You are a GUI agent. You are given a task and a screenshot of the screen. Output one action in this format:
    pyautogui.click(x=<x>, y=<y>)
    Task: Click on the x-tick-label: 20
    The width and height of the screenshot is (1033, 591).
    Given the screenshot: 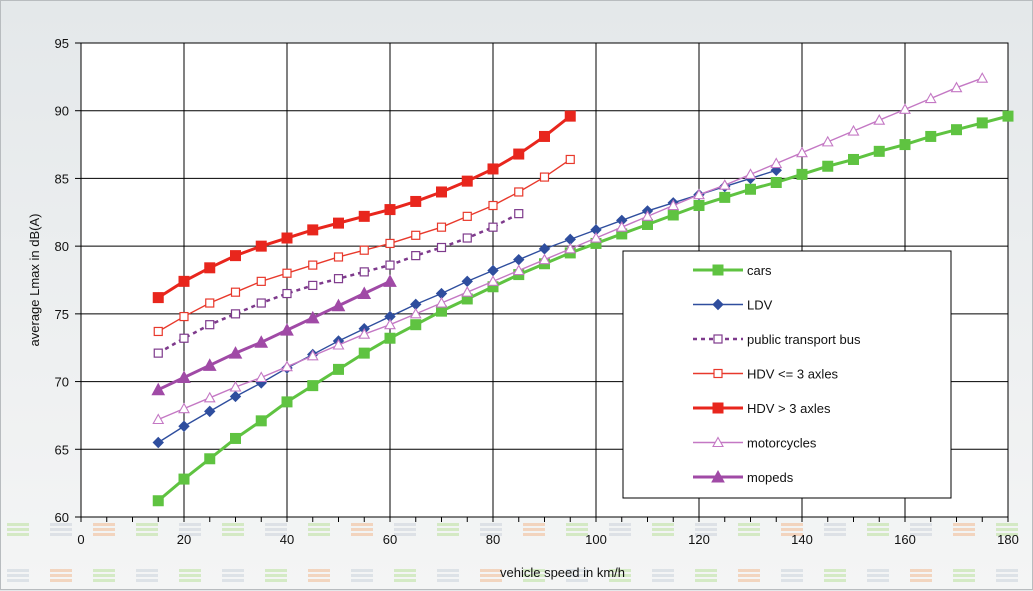 What is the action you would take?
    pyautogui.click(x=184, y=539)
    